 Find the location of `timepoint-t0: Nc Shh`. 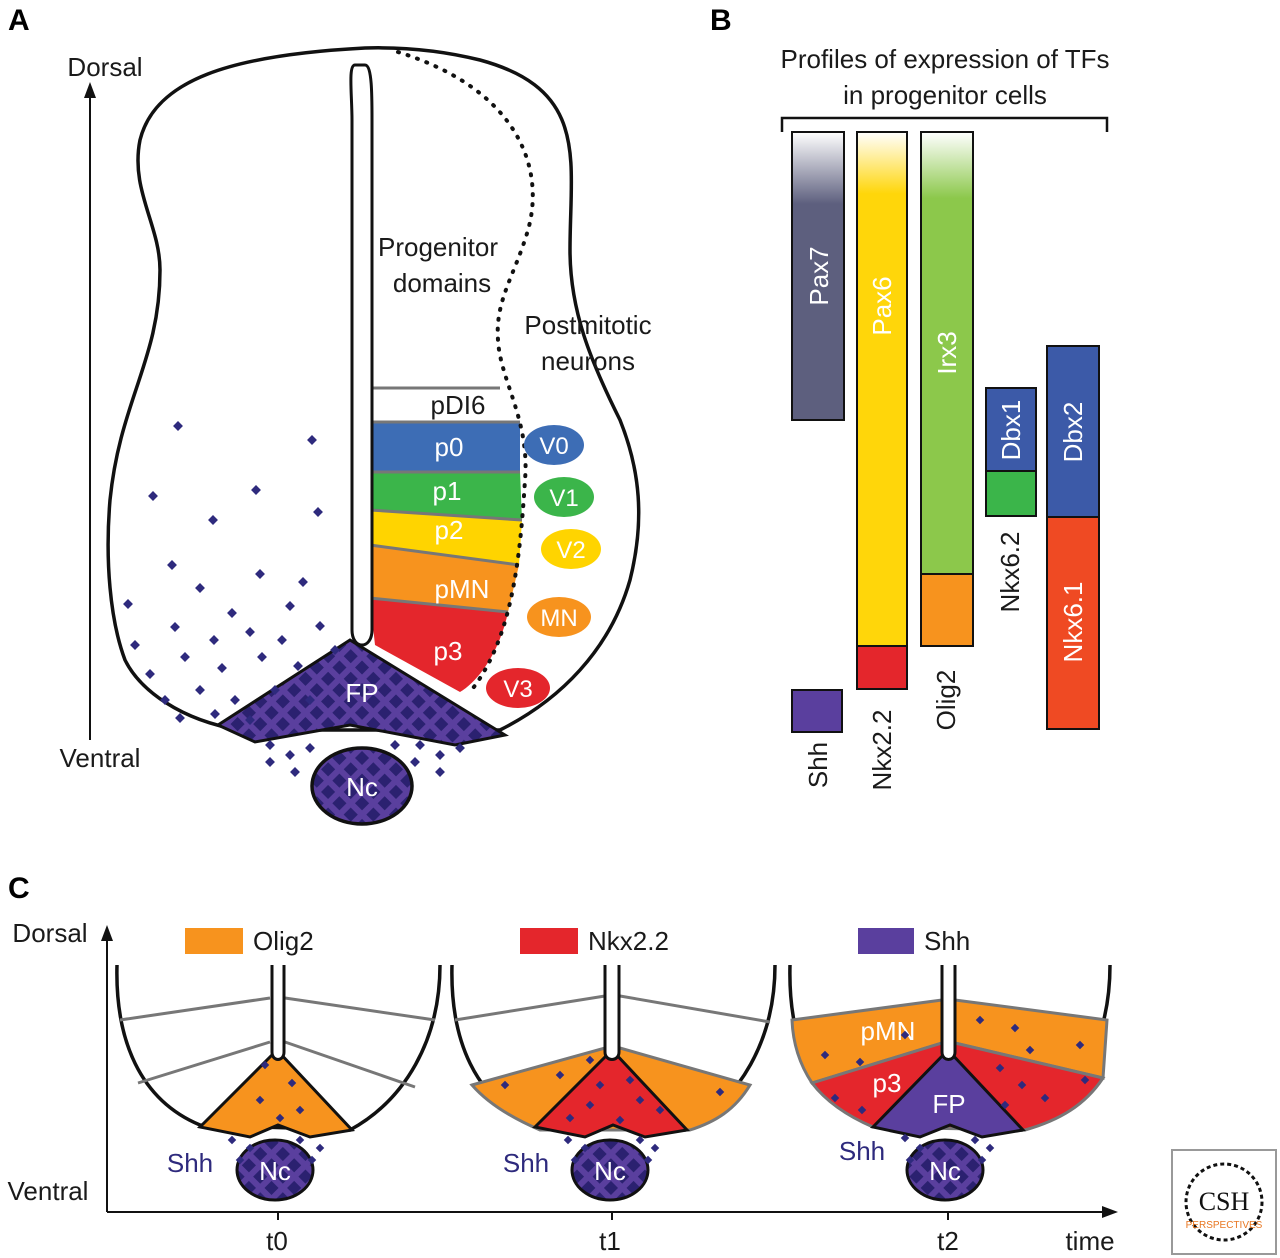

timepoint-t0: Nc Shh is located at coordinates (278, 1083).